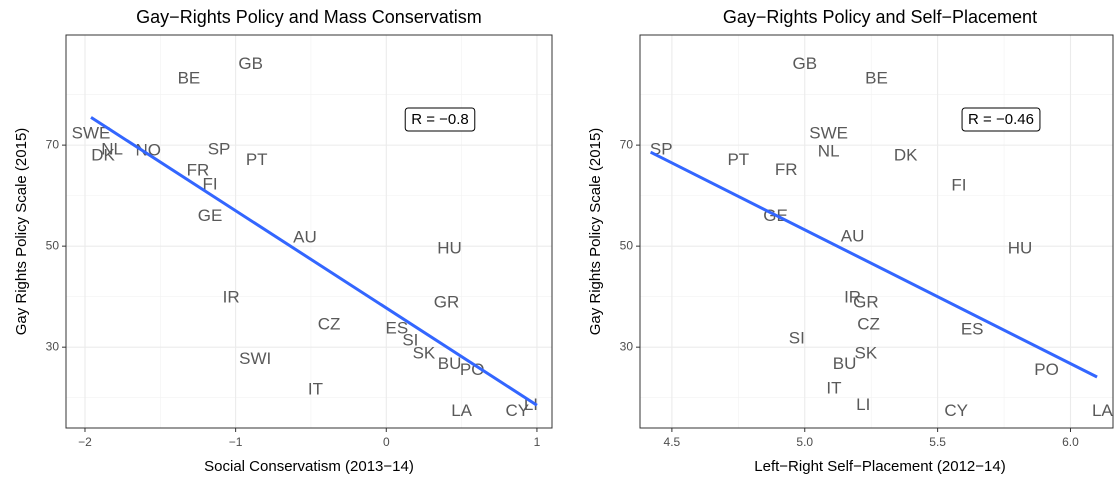 The width and height of the screenshot is (1114, 478). Describe the element at coordinates (309, 17) in the screenshot. I see `chart-title: Gay−Rights Policy and Mass Conservatism` at that location.